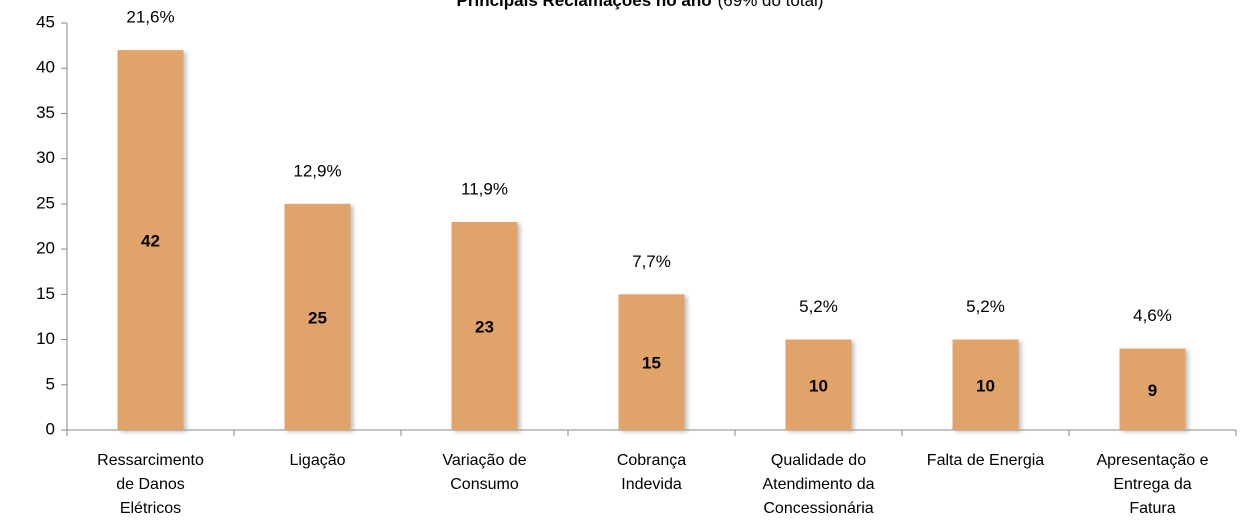 The width and height of the screenshot is (1249, 529). I want to click on y-tick-label: 0, so click(50, 428).